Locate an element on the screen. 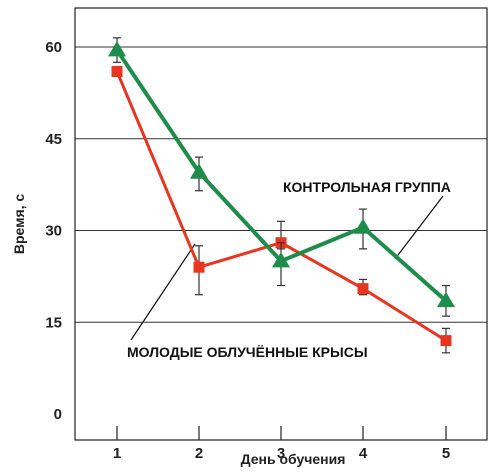 This screenshot has height=476, width=500. y-tick-label: 30 is located at coordinates (53, 231).